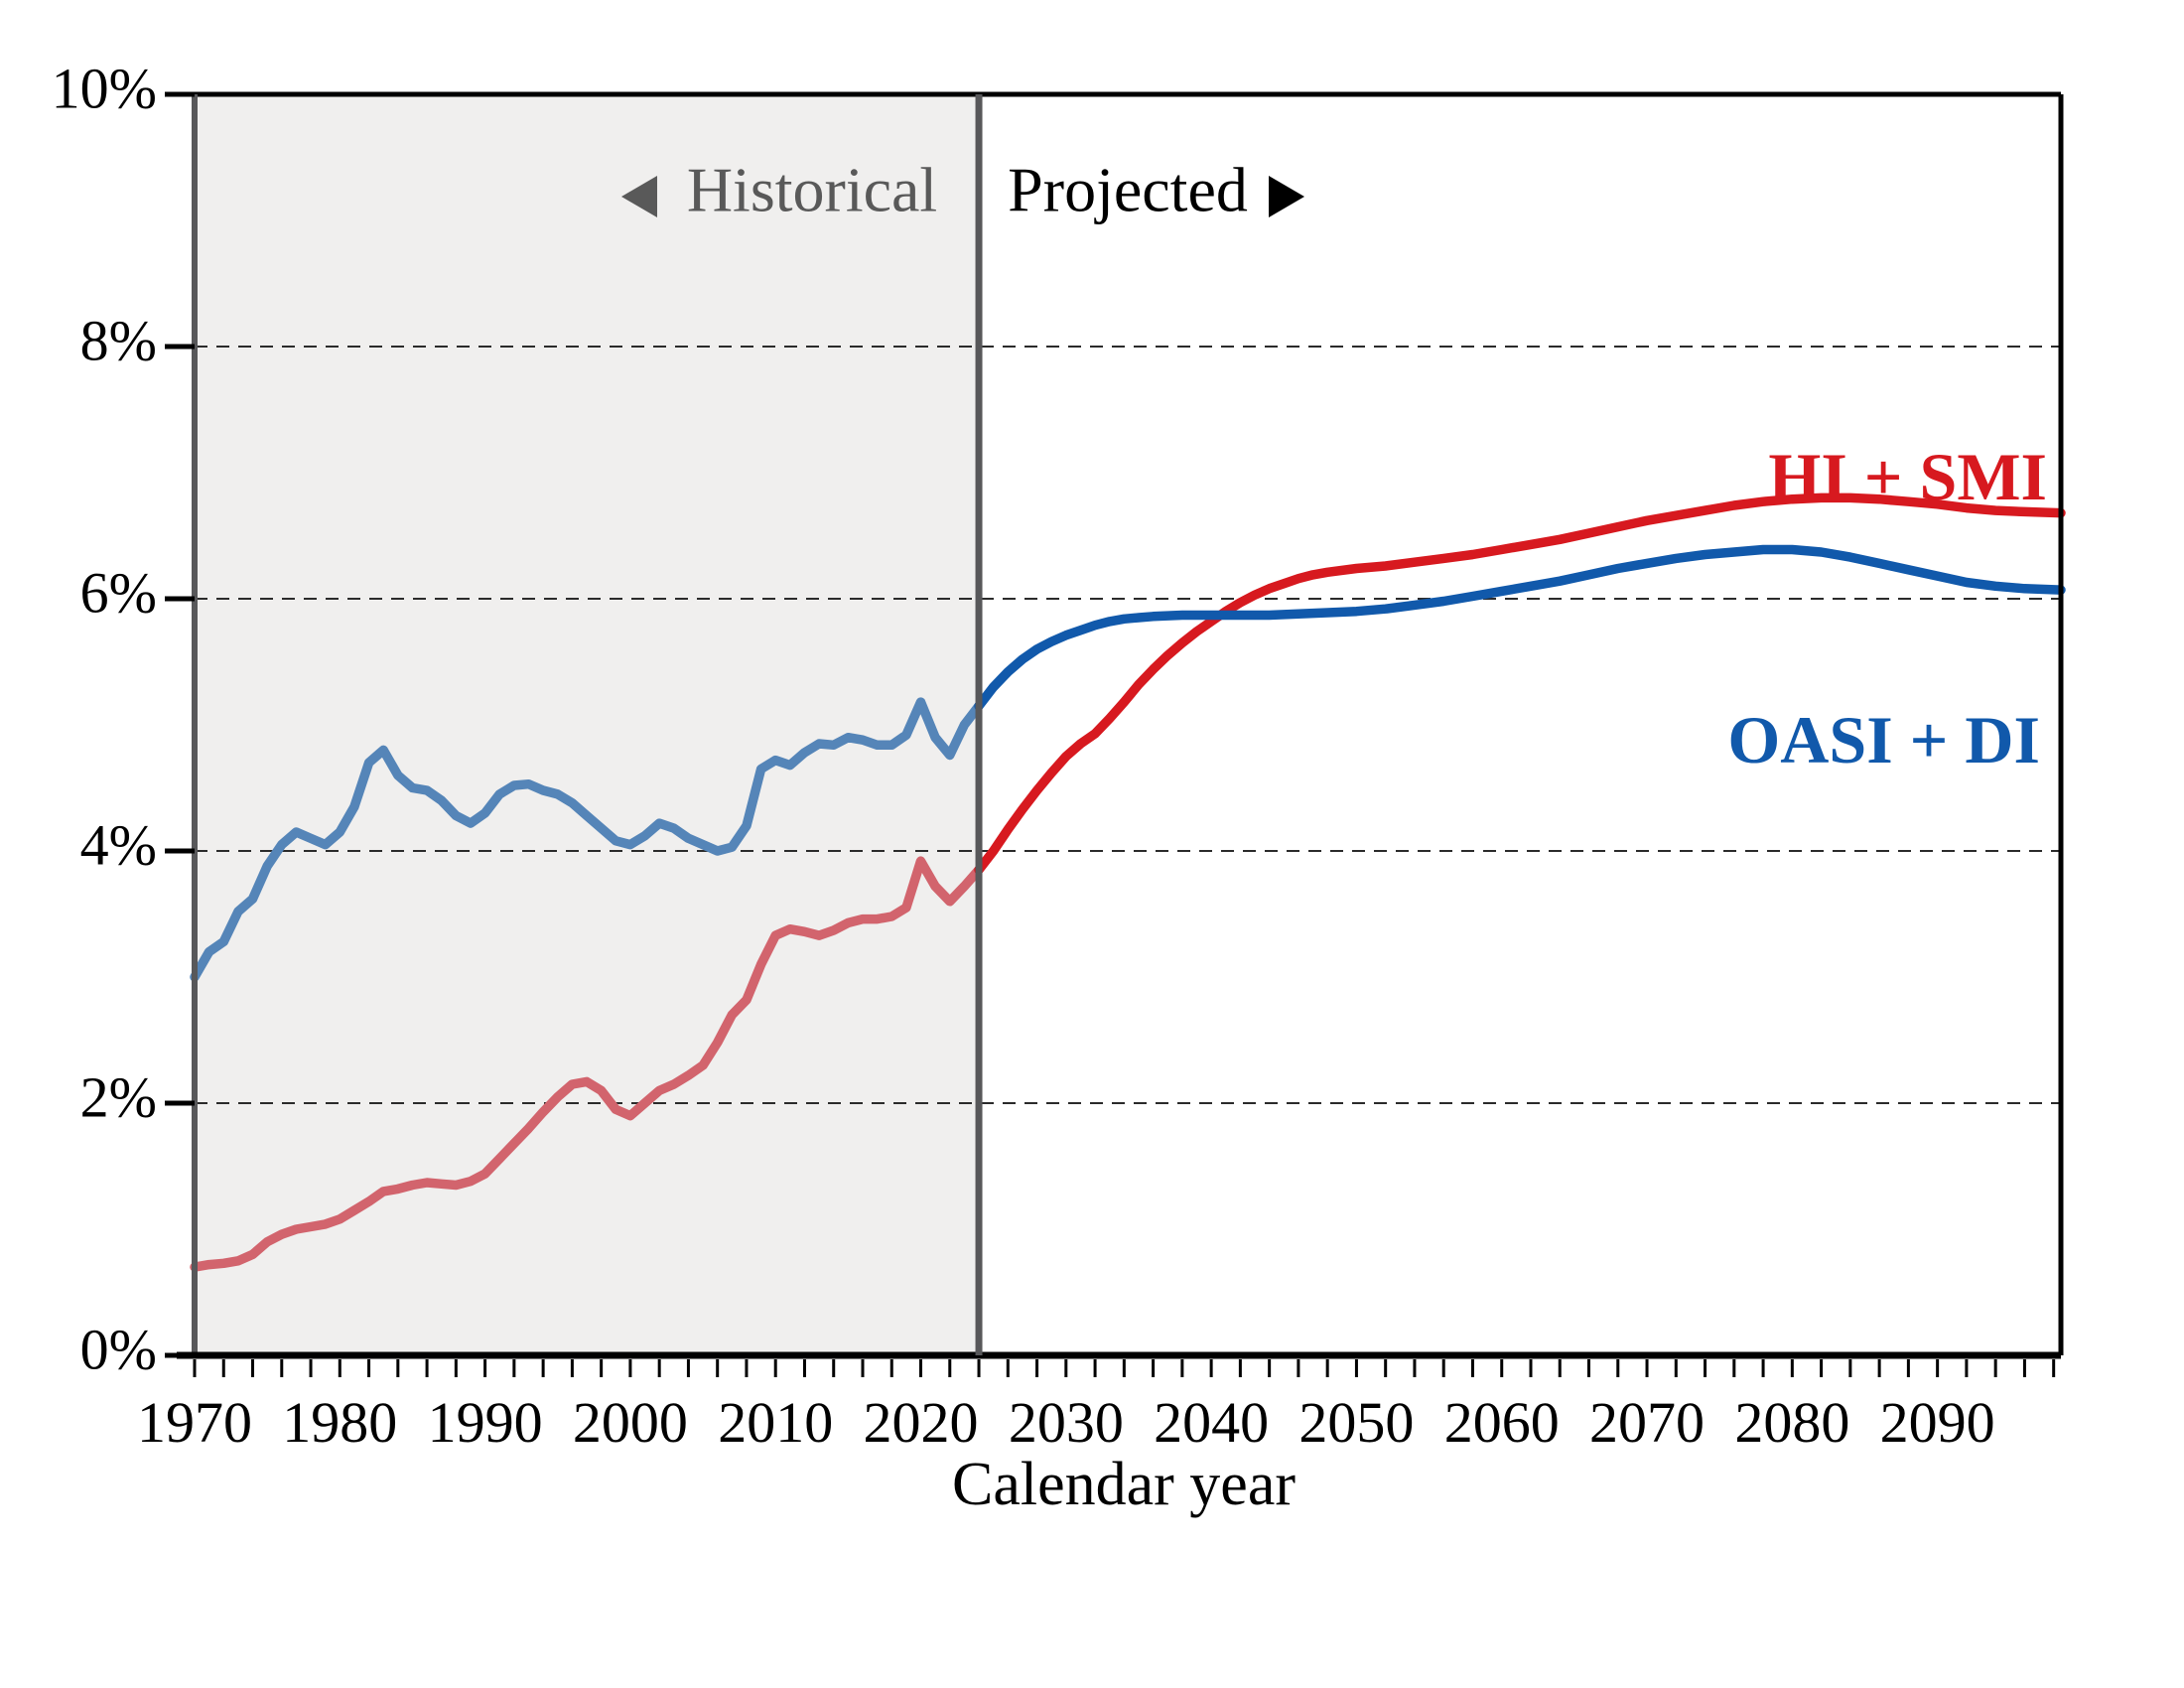 The height and width of the screenshot is (1688, 2184). I want to click on y-tick-label-0: 0%, so click(118, 1349).